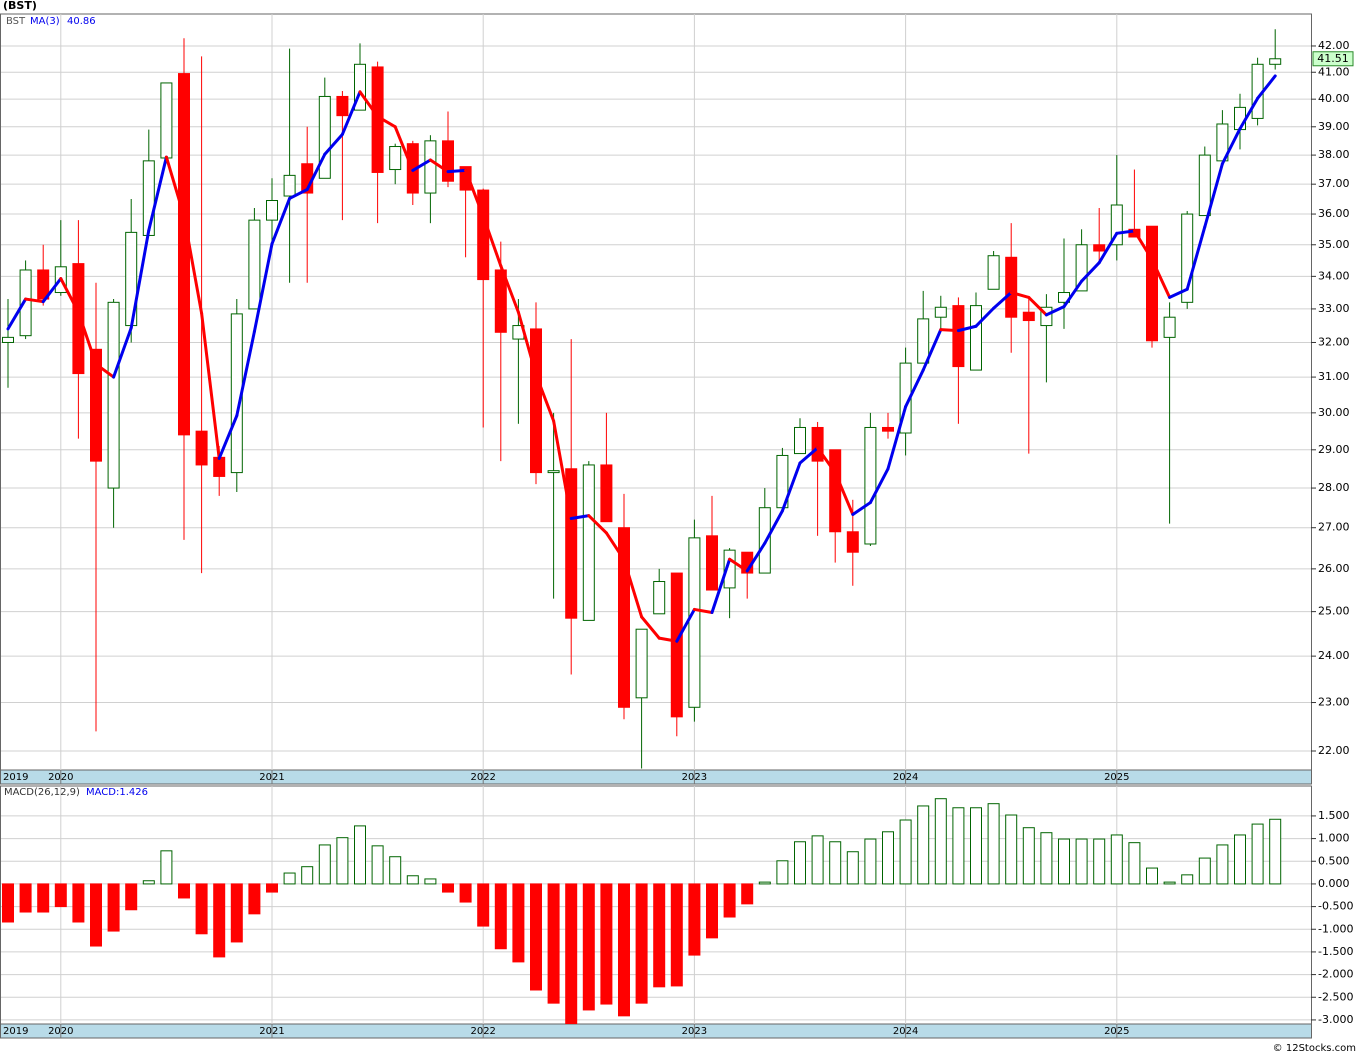 This screenshot has height=1056, width=1360. I want to click on y-tick-label: 24.00, so click(1334, 655).